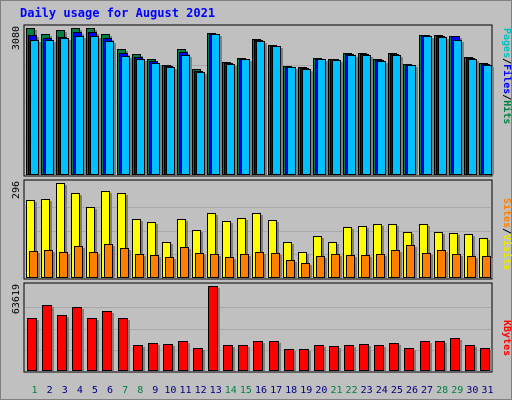 The height and width of the screenshot is (400, 512). Describe the element at coordinates (16, 190) in the screenshot. I see `ymax-label: 296` at that location.